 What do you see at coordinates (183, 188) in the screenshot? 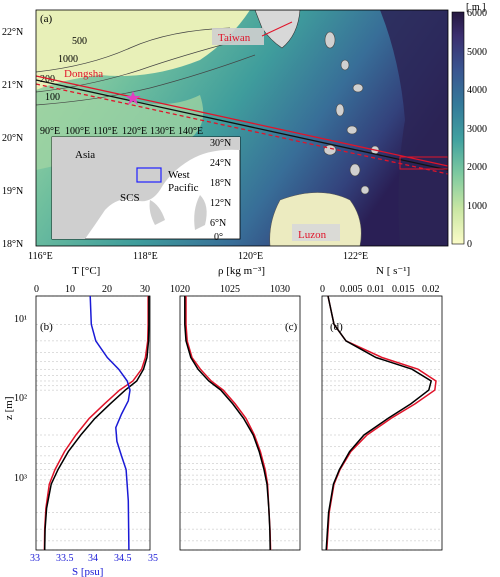
I see `inset-pacific-label: Pacific` at bounding box center [183, 188].